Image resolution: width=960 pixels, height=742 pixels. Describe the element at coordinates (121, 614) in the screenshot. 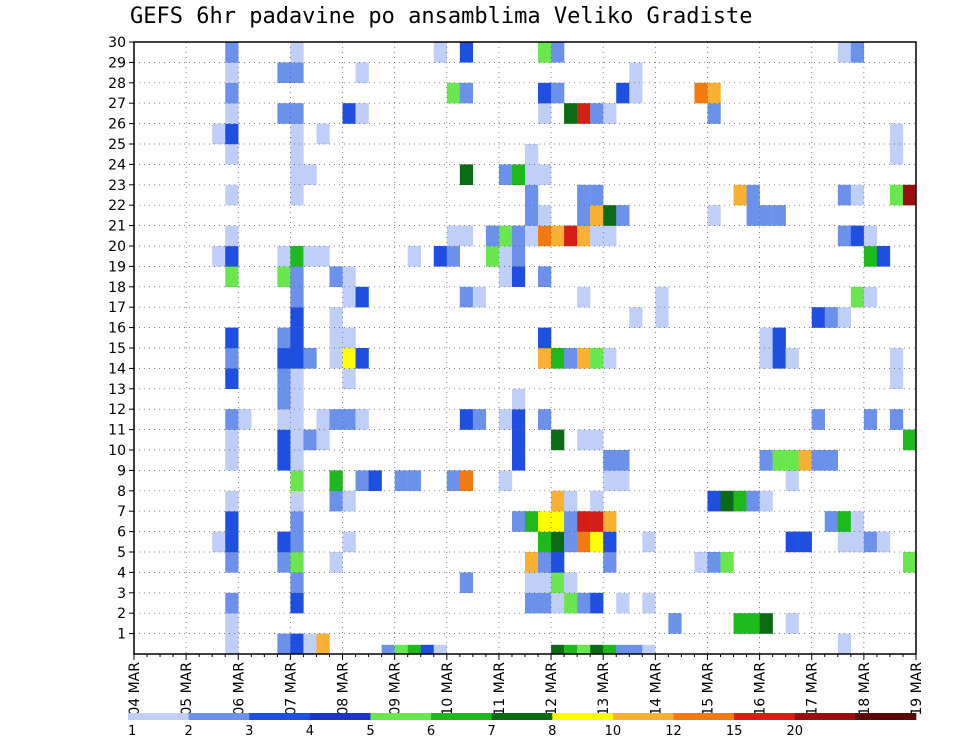

I see `y-tick-label: 2` at that location.